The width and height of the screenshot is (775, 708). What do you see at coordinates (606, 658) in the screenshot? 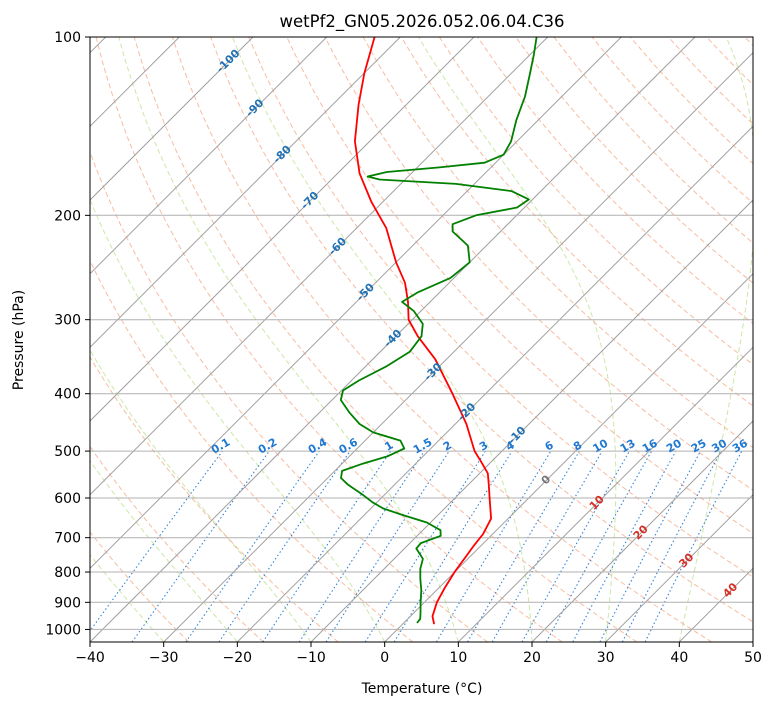
I see `x-tick-label: 30` at bounding box center [606, 658].